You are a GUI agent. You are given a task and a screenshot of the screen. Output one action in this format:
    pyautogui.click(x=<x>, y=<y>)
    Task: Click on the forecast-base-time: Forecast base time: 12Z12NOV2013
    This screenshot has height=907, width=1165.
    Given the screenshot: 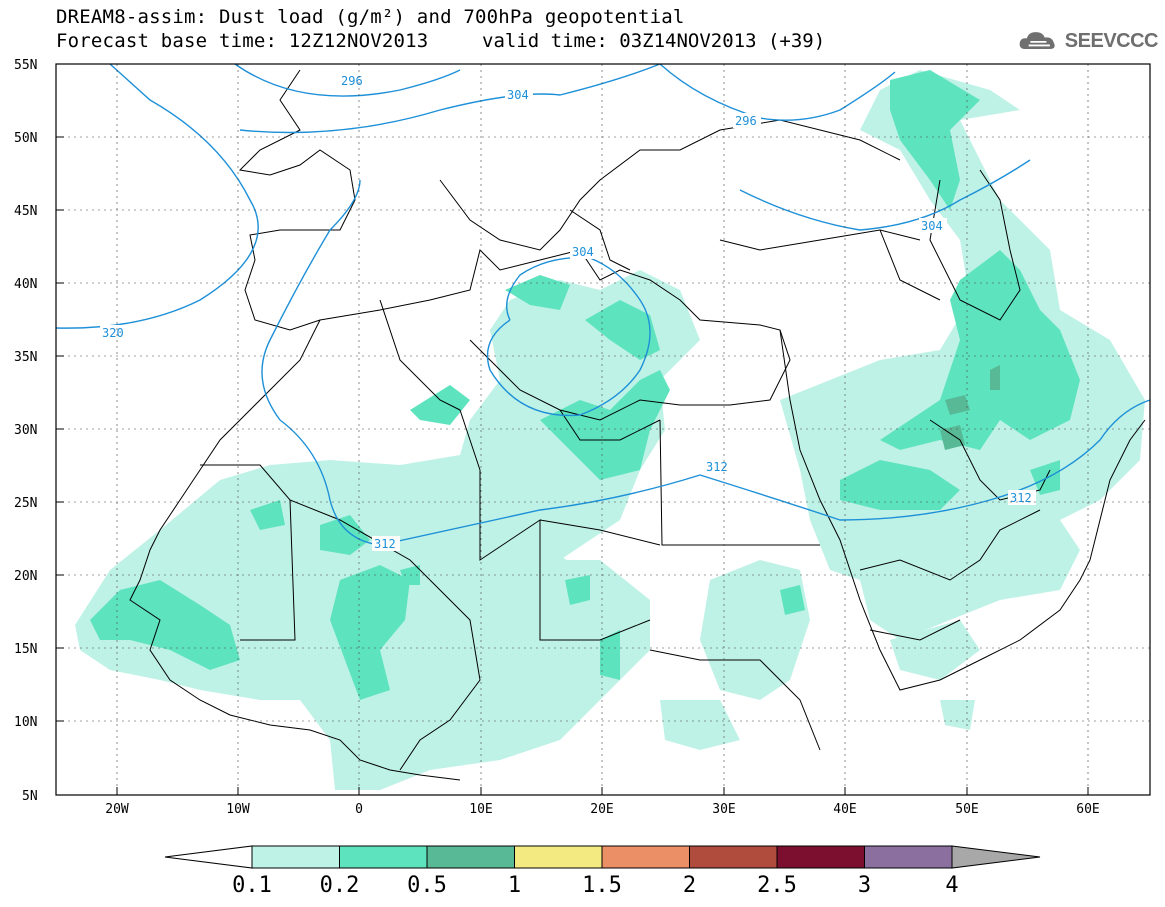 What is the action you would take?
    pyautogui.click(x=242, y=41)
    